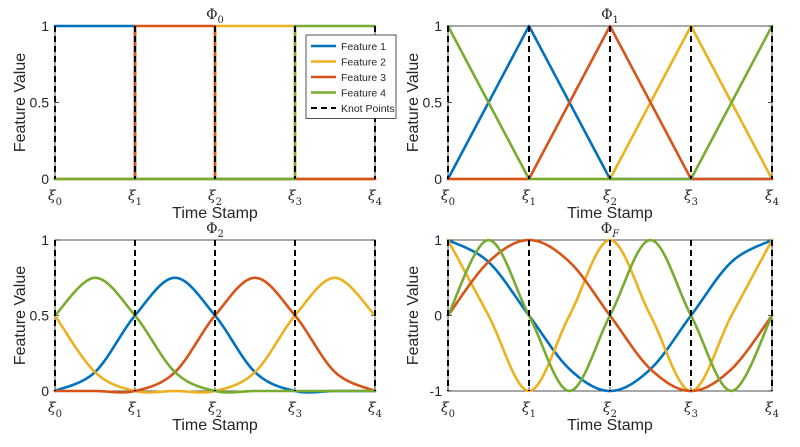 This screenshot has height=447, width=800. Describe the element at coordinates (215, 16) in the screenshot. I see `panel-title: Φ0` at that location.